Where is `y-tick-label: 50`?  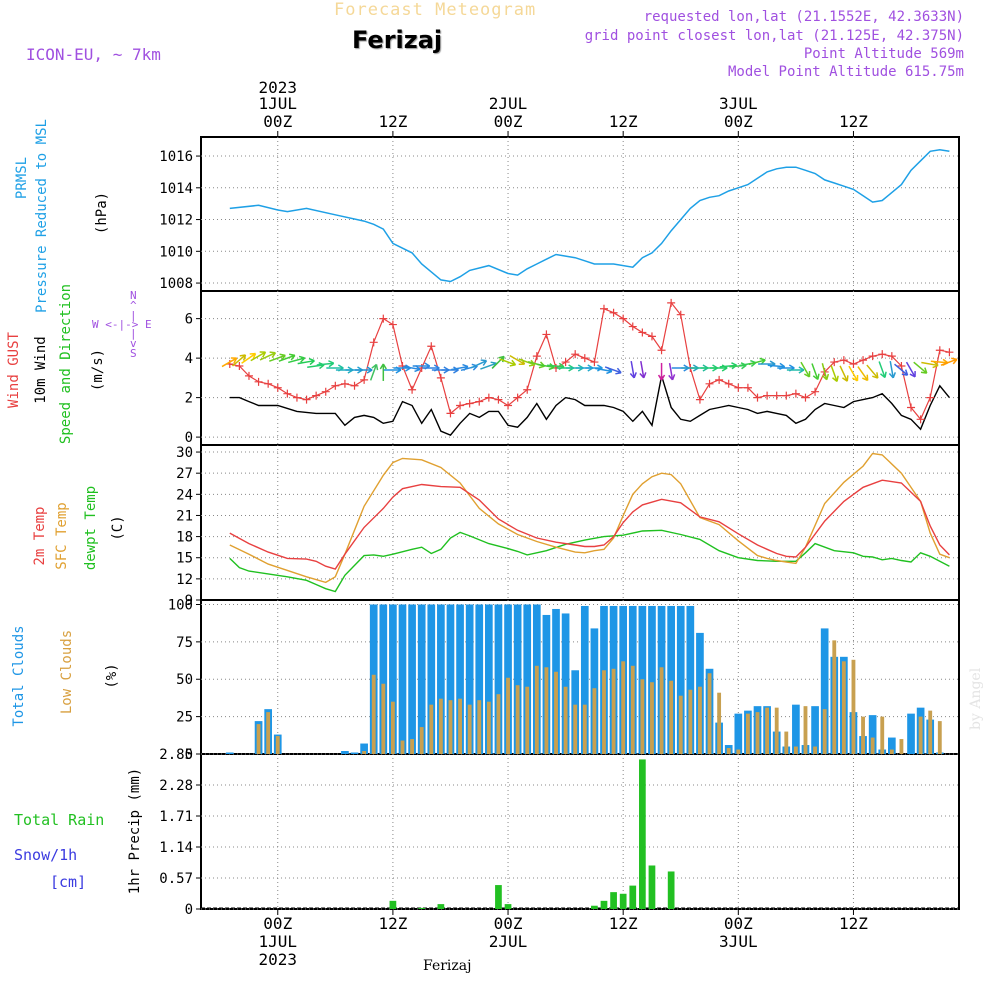 y-tick-label: 50 is located at coordinates (184, 680).